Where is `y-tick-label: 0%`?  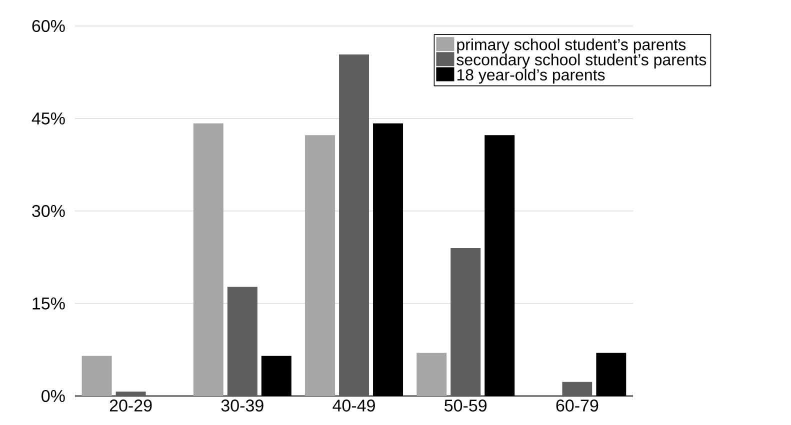 y-tick-label: 0% is located at coordinates (53, 396).